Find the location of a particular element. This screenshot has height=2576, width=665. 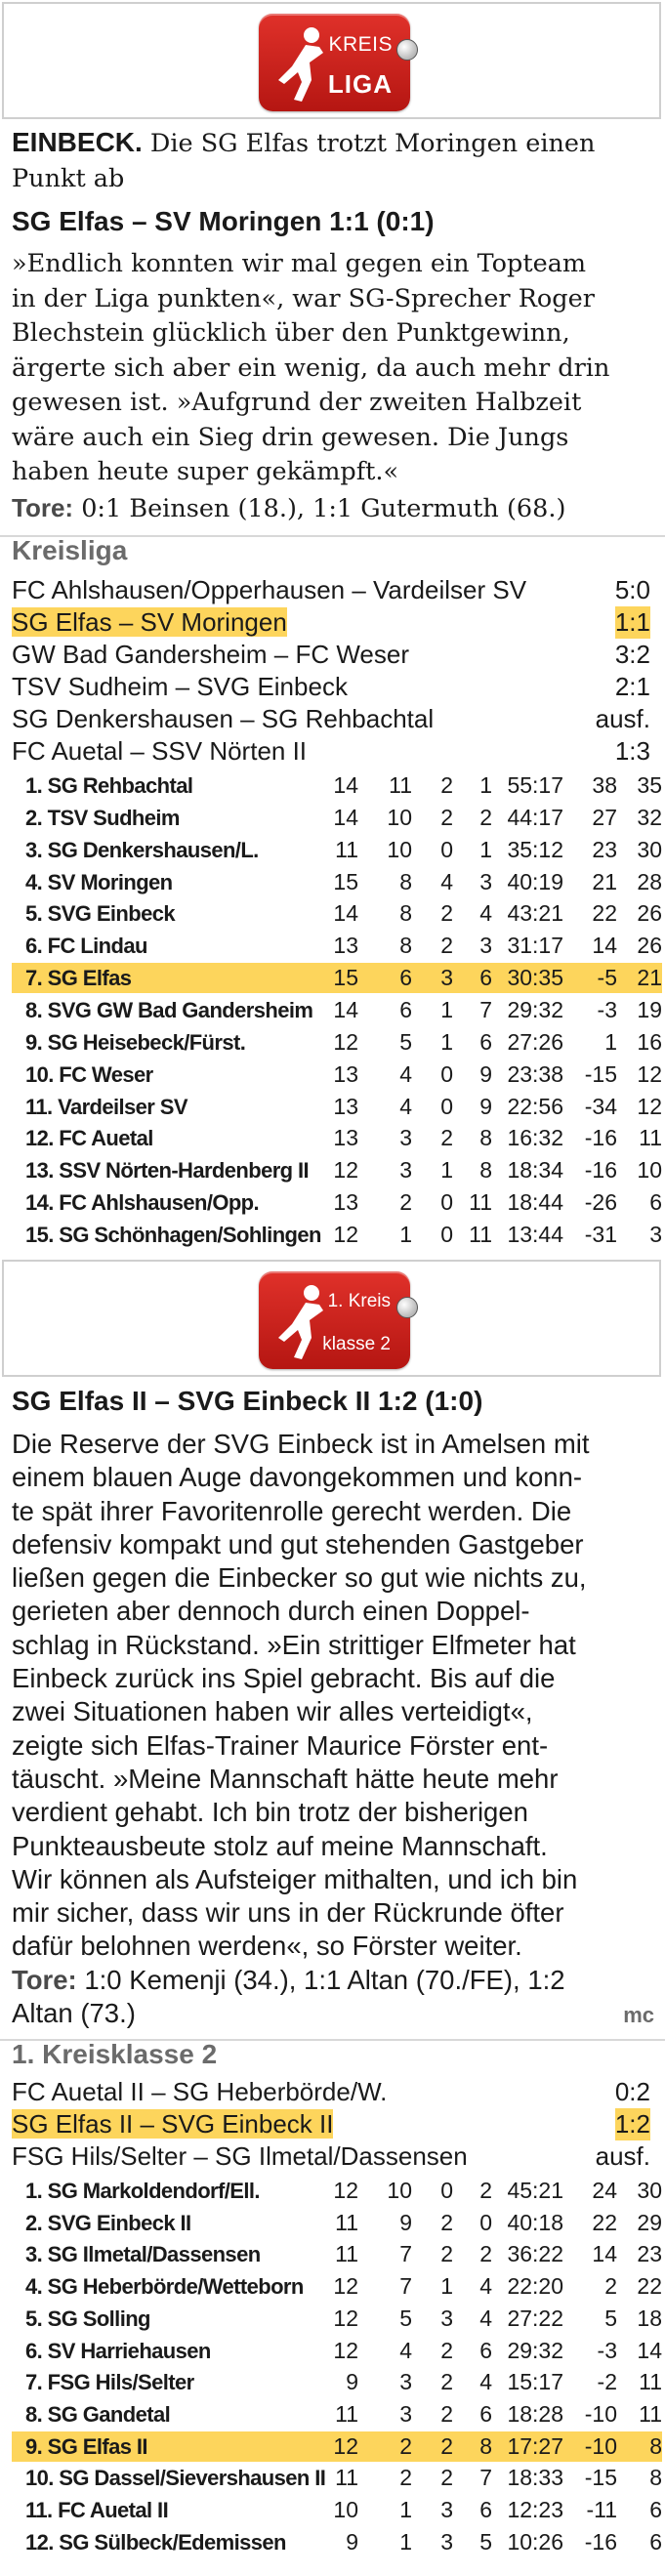

table-cell-l: 9 is located at coordinates (486, 1073).